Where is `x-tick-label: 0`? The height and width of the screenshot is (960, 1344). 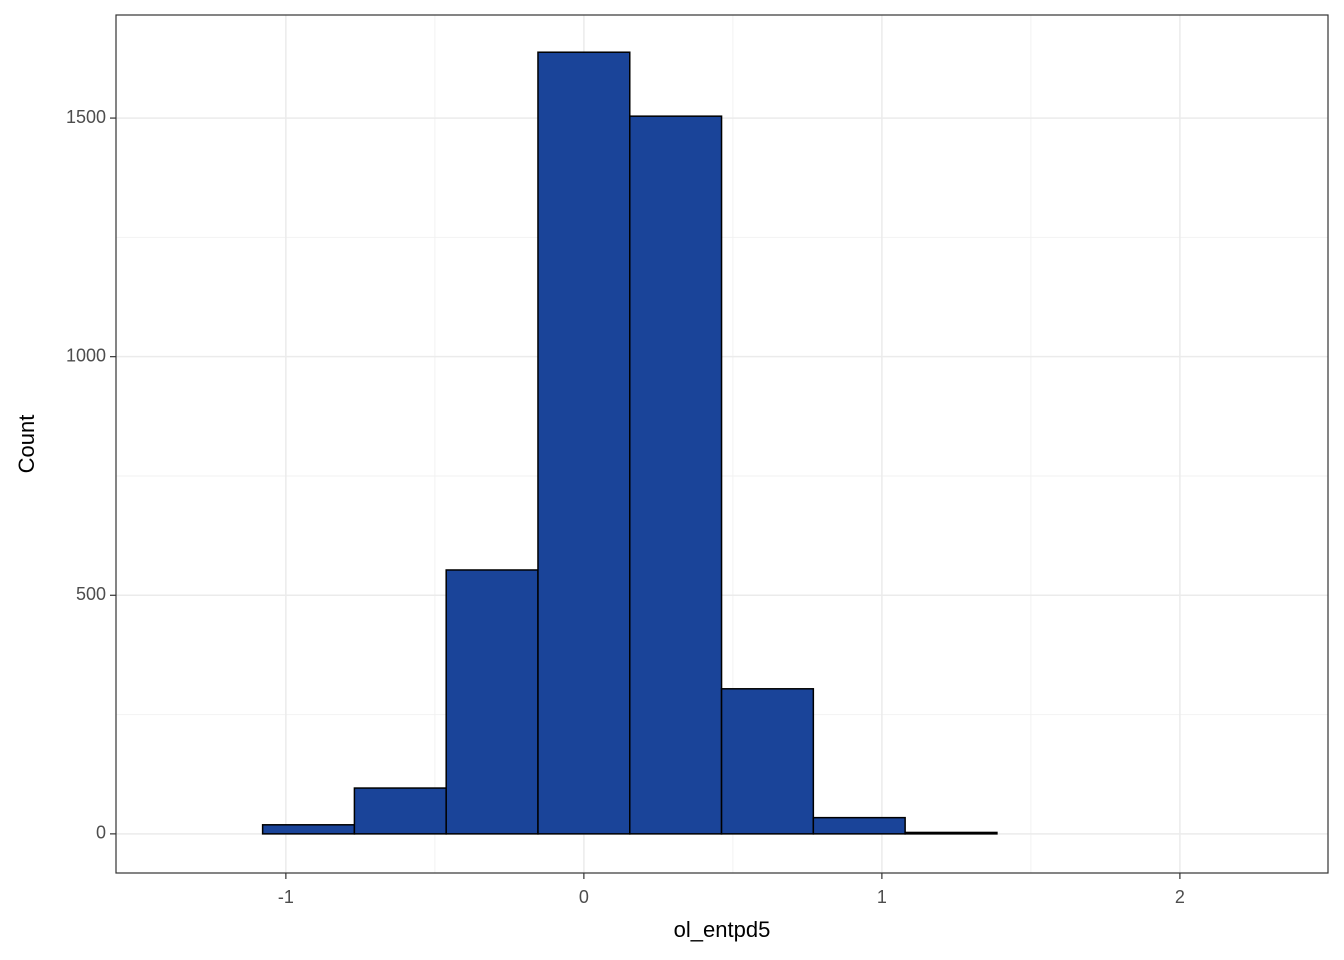 x-tick-label: 0 is located at coordinates (584, 897).